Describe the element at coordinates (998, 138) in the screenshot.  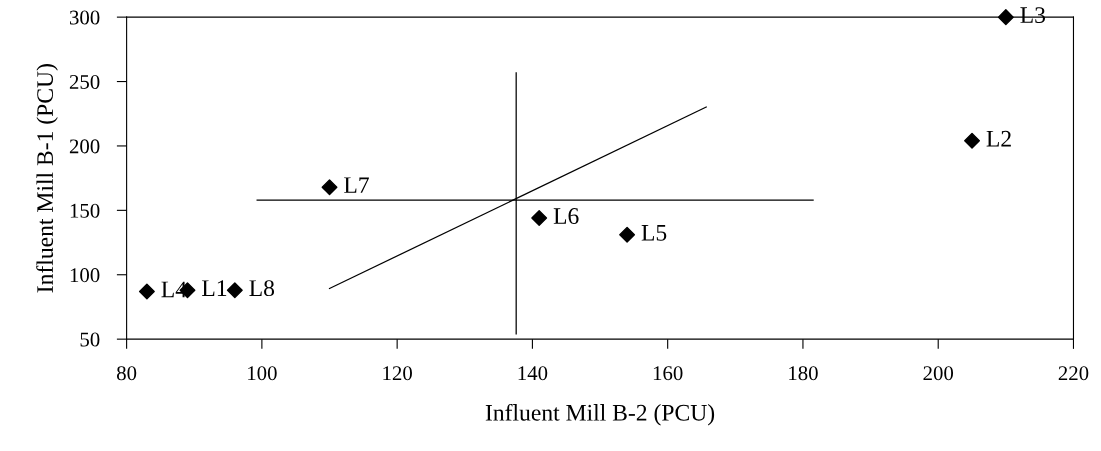
I see `annotation: L2` at that location.